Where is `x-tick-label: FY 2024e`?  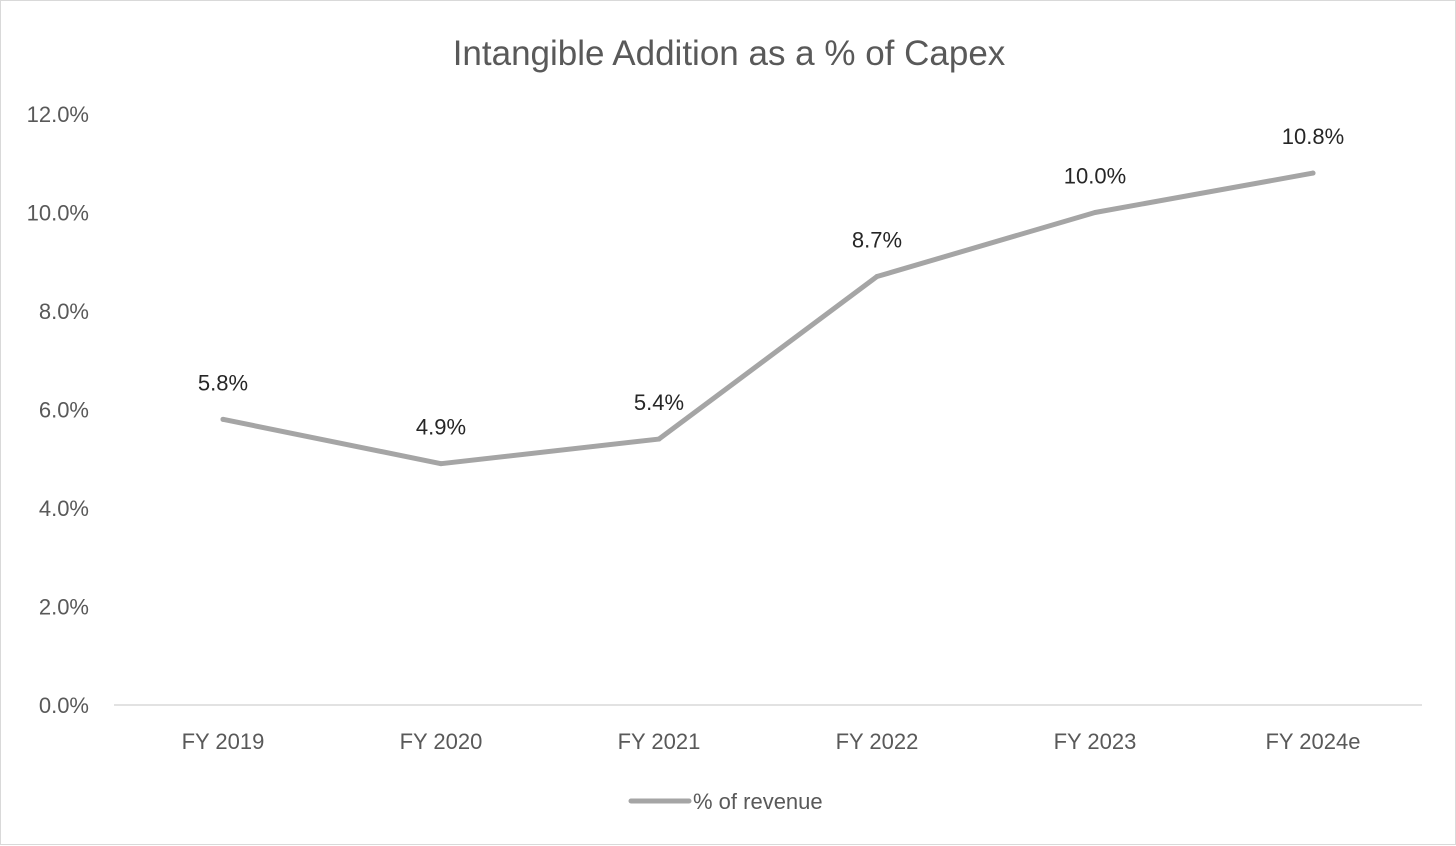
x-tick-label: FY 2024e is located at coordinates (1312, 741).